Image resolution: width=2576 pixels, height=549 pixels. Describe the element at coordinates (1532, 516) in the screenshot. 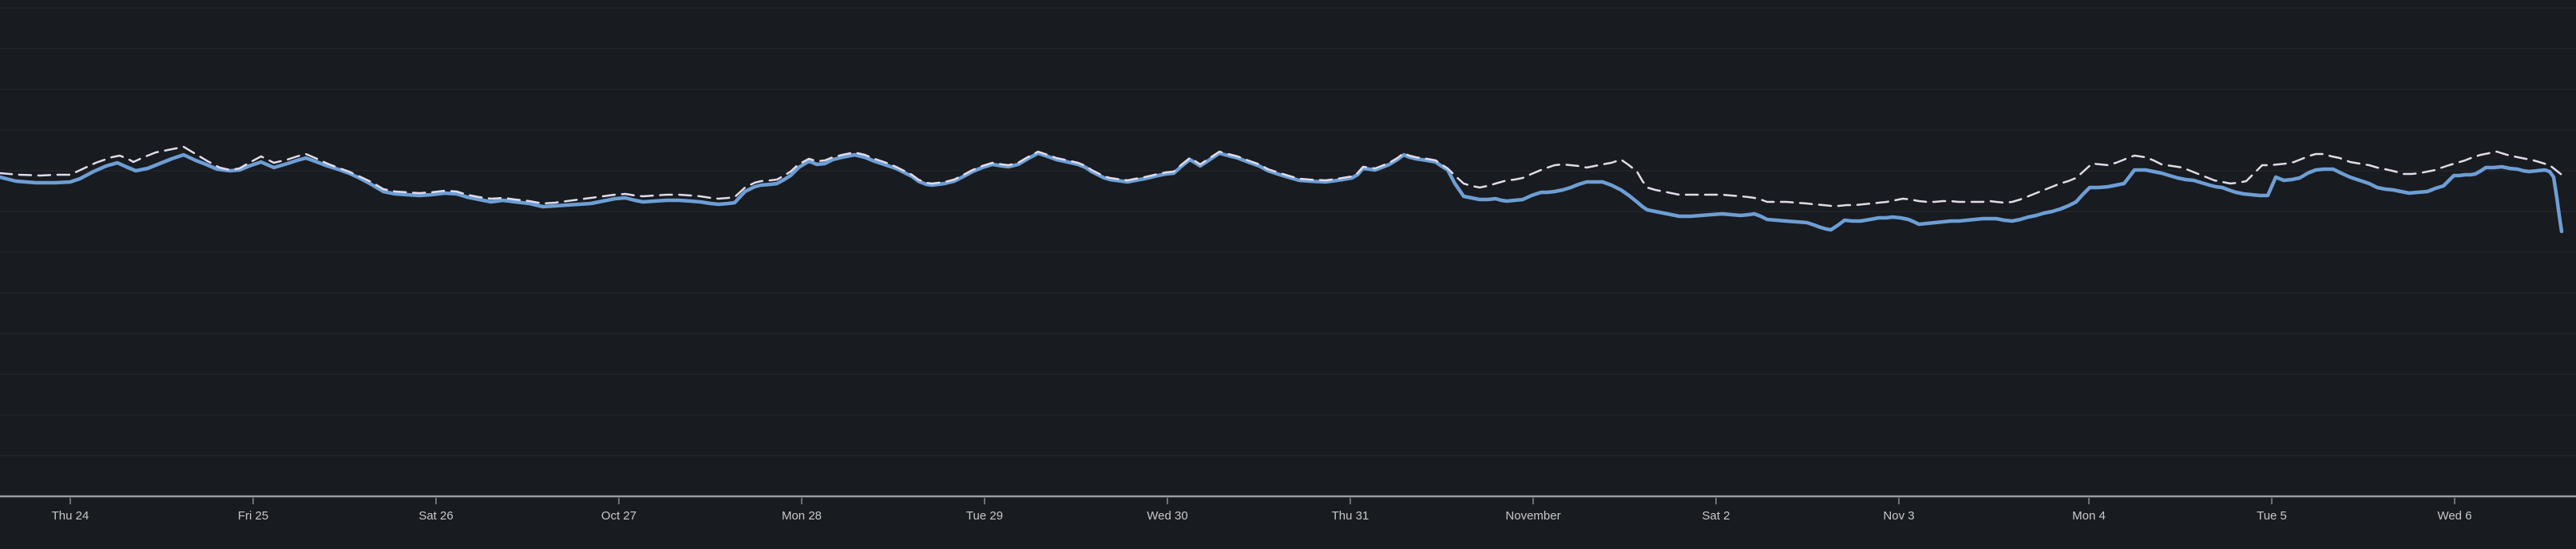

I see `x-axis-tick-label: November` at that location.